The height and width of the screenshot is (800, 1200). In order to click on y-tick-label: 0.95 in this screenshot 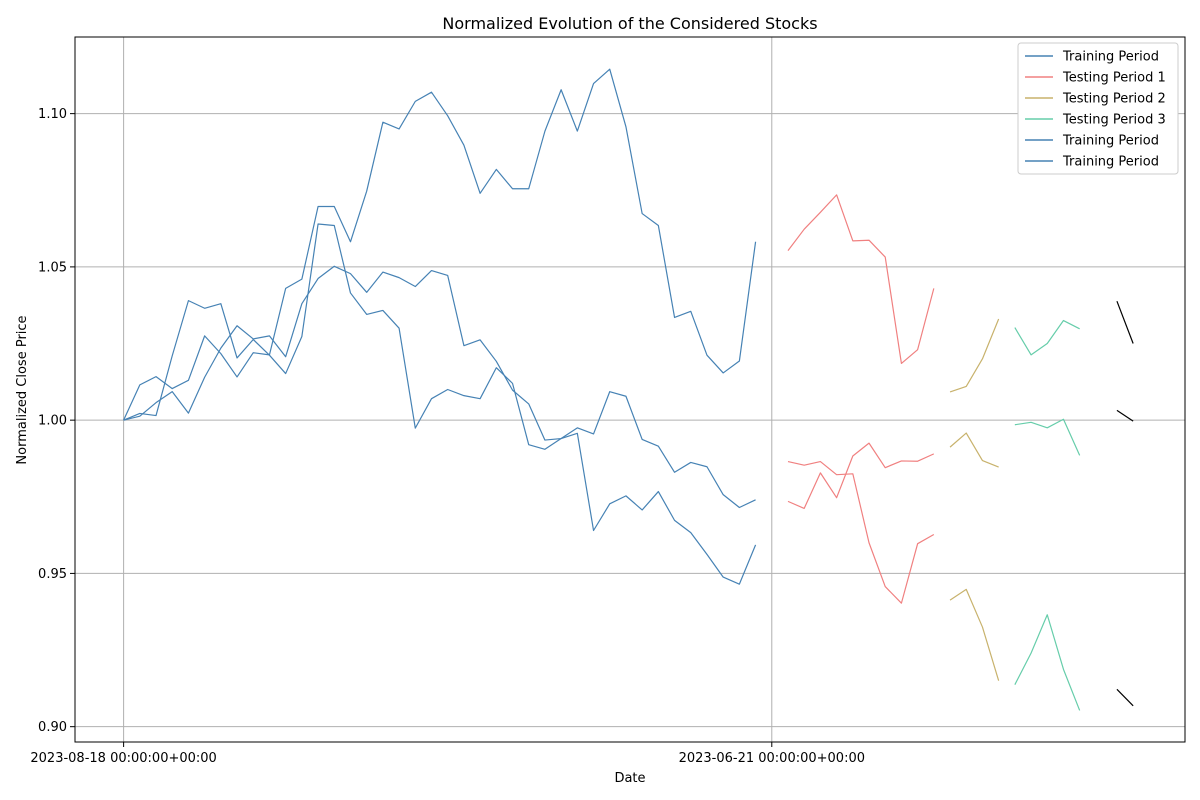, I will do `click(52, 574)`.